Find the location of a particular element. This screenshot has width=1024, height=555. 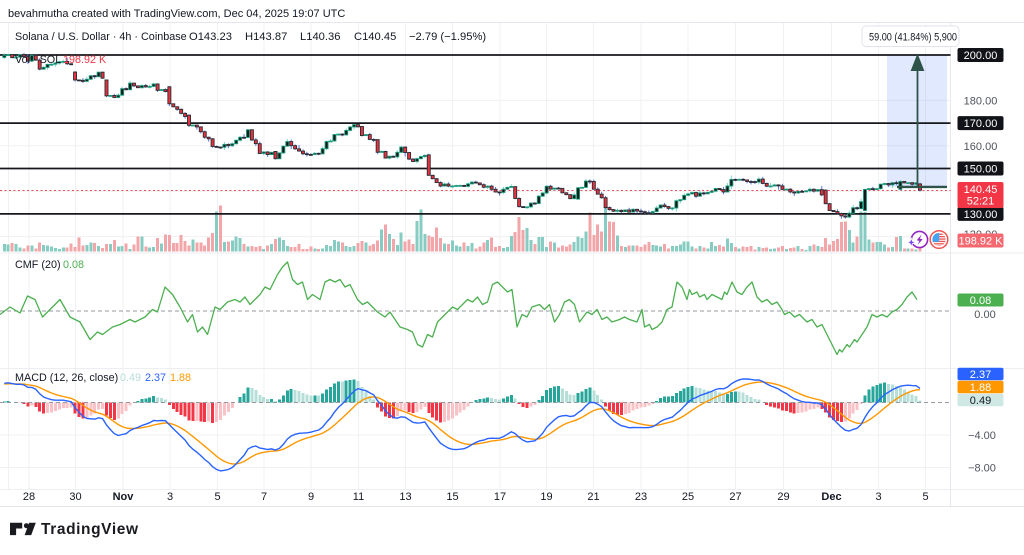

svg-text: 11 is located at coordinates (358, 497).